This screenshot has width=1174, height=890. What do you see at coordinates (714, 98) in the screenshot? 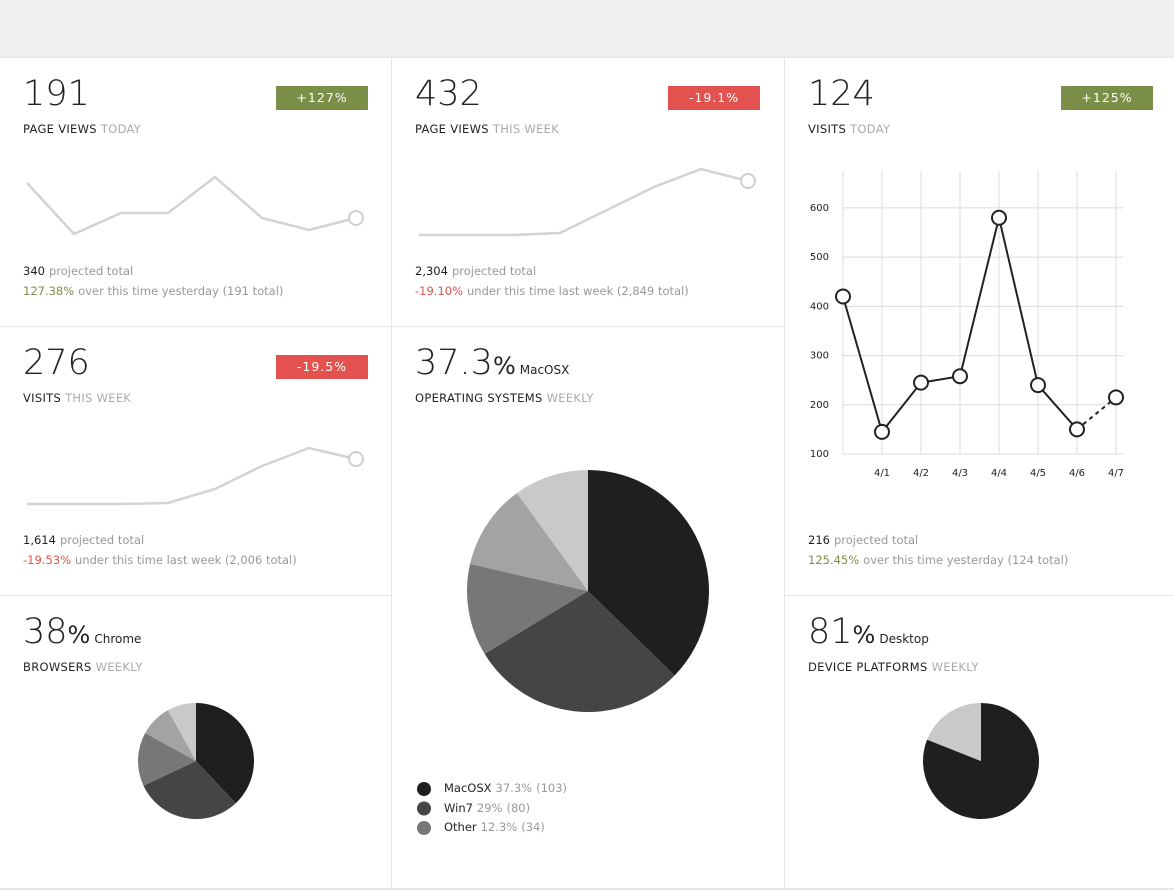
I see `badge: -19.1%` at bounding box center [714, 98].